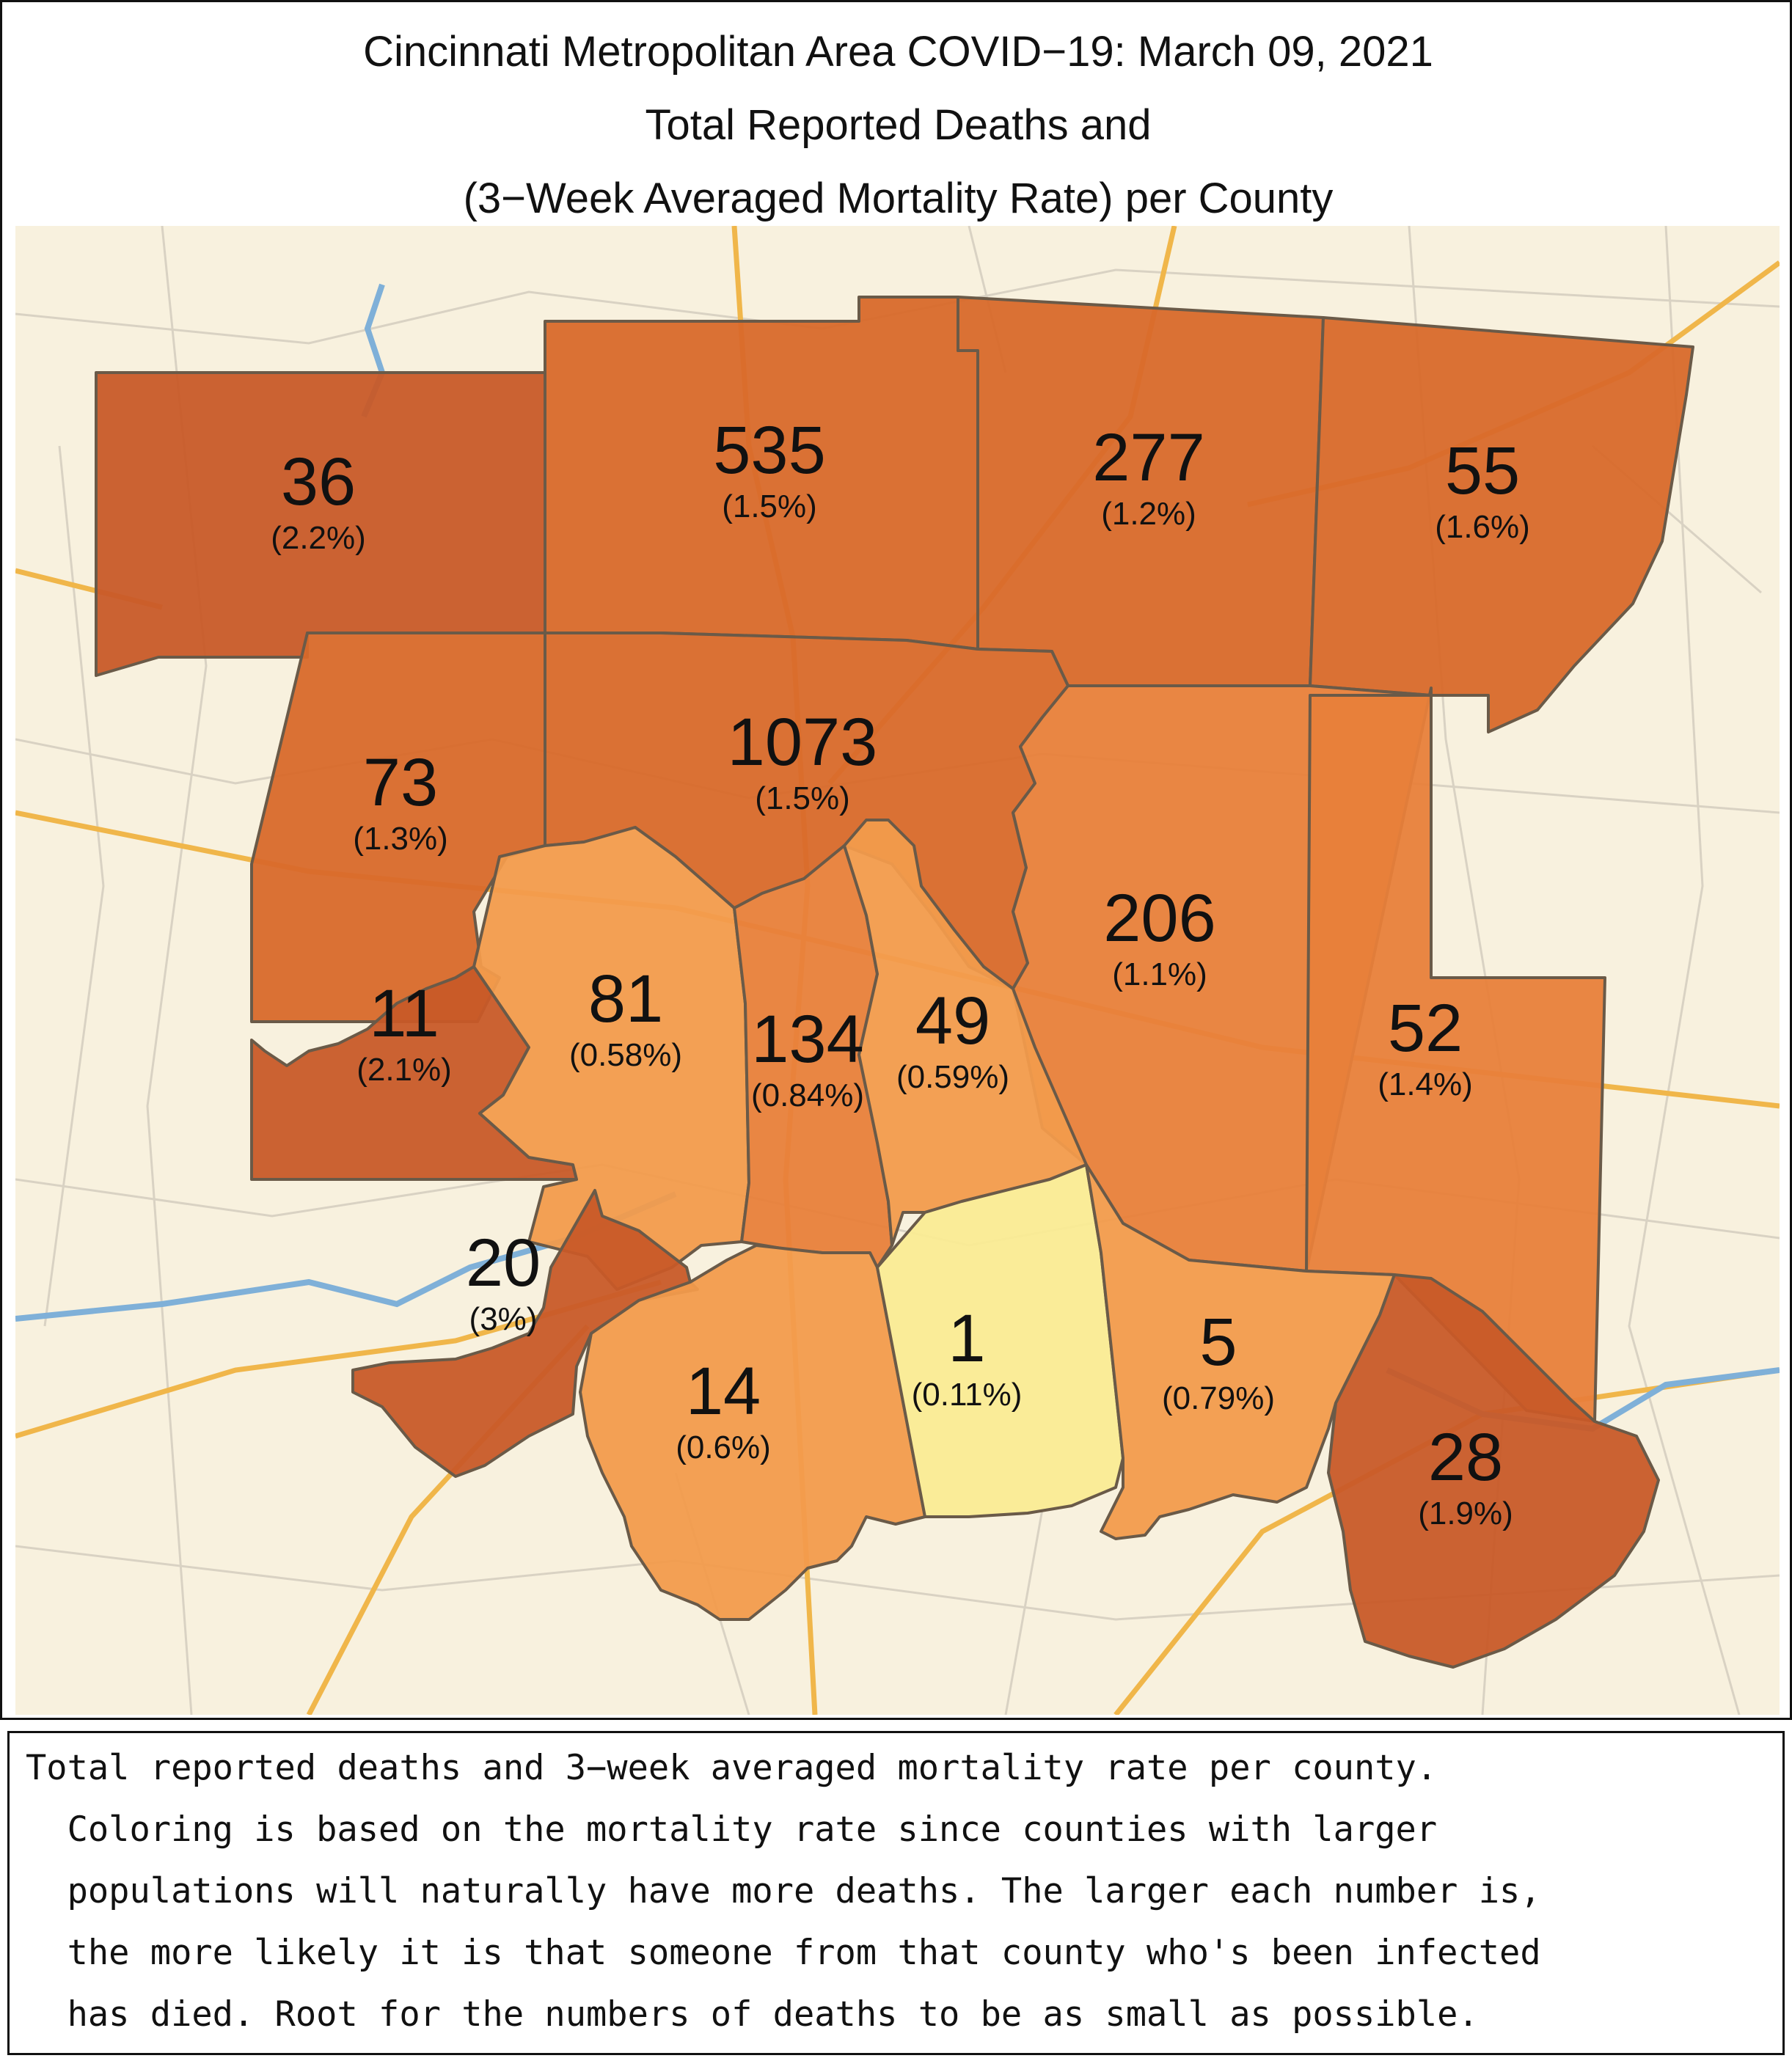 This screenshot has height=2061, width=1792. Describe the element at coordinates (404, 1013) in the screenshot. I see `deaths-label-sw1: 11` at that location.